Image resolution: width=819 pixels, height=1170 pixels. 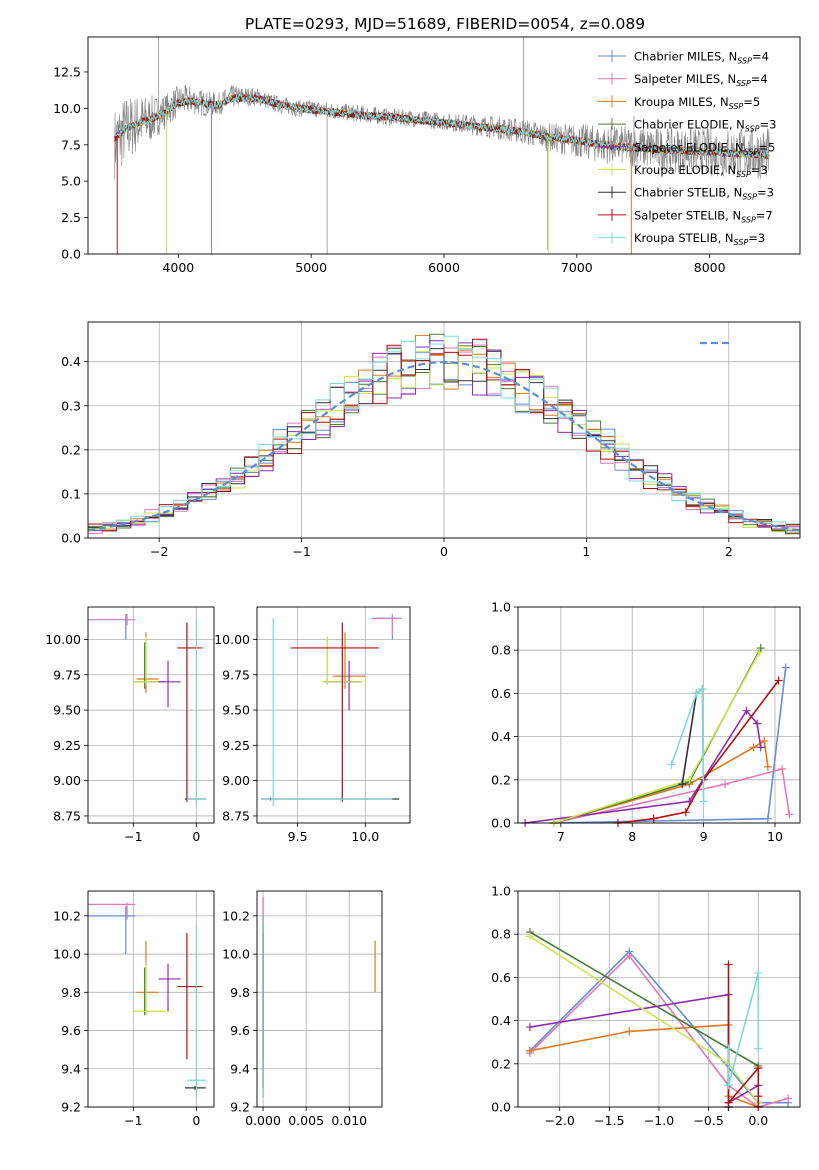 What do you see at coordinates (71, 493) in the screenshot?
I see `y-tick-label: 0.1` at bounding box center [71, 493].